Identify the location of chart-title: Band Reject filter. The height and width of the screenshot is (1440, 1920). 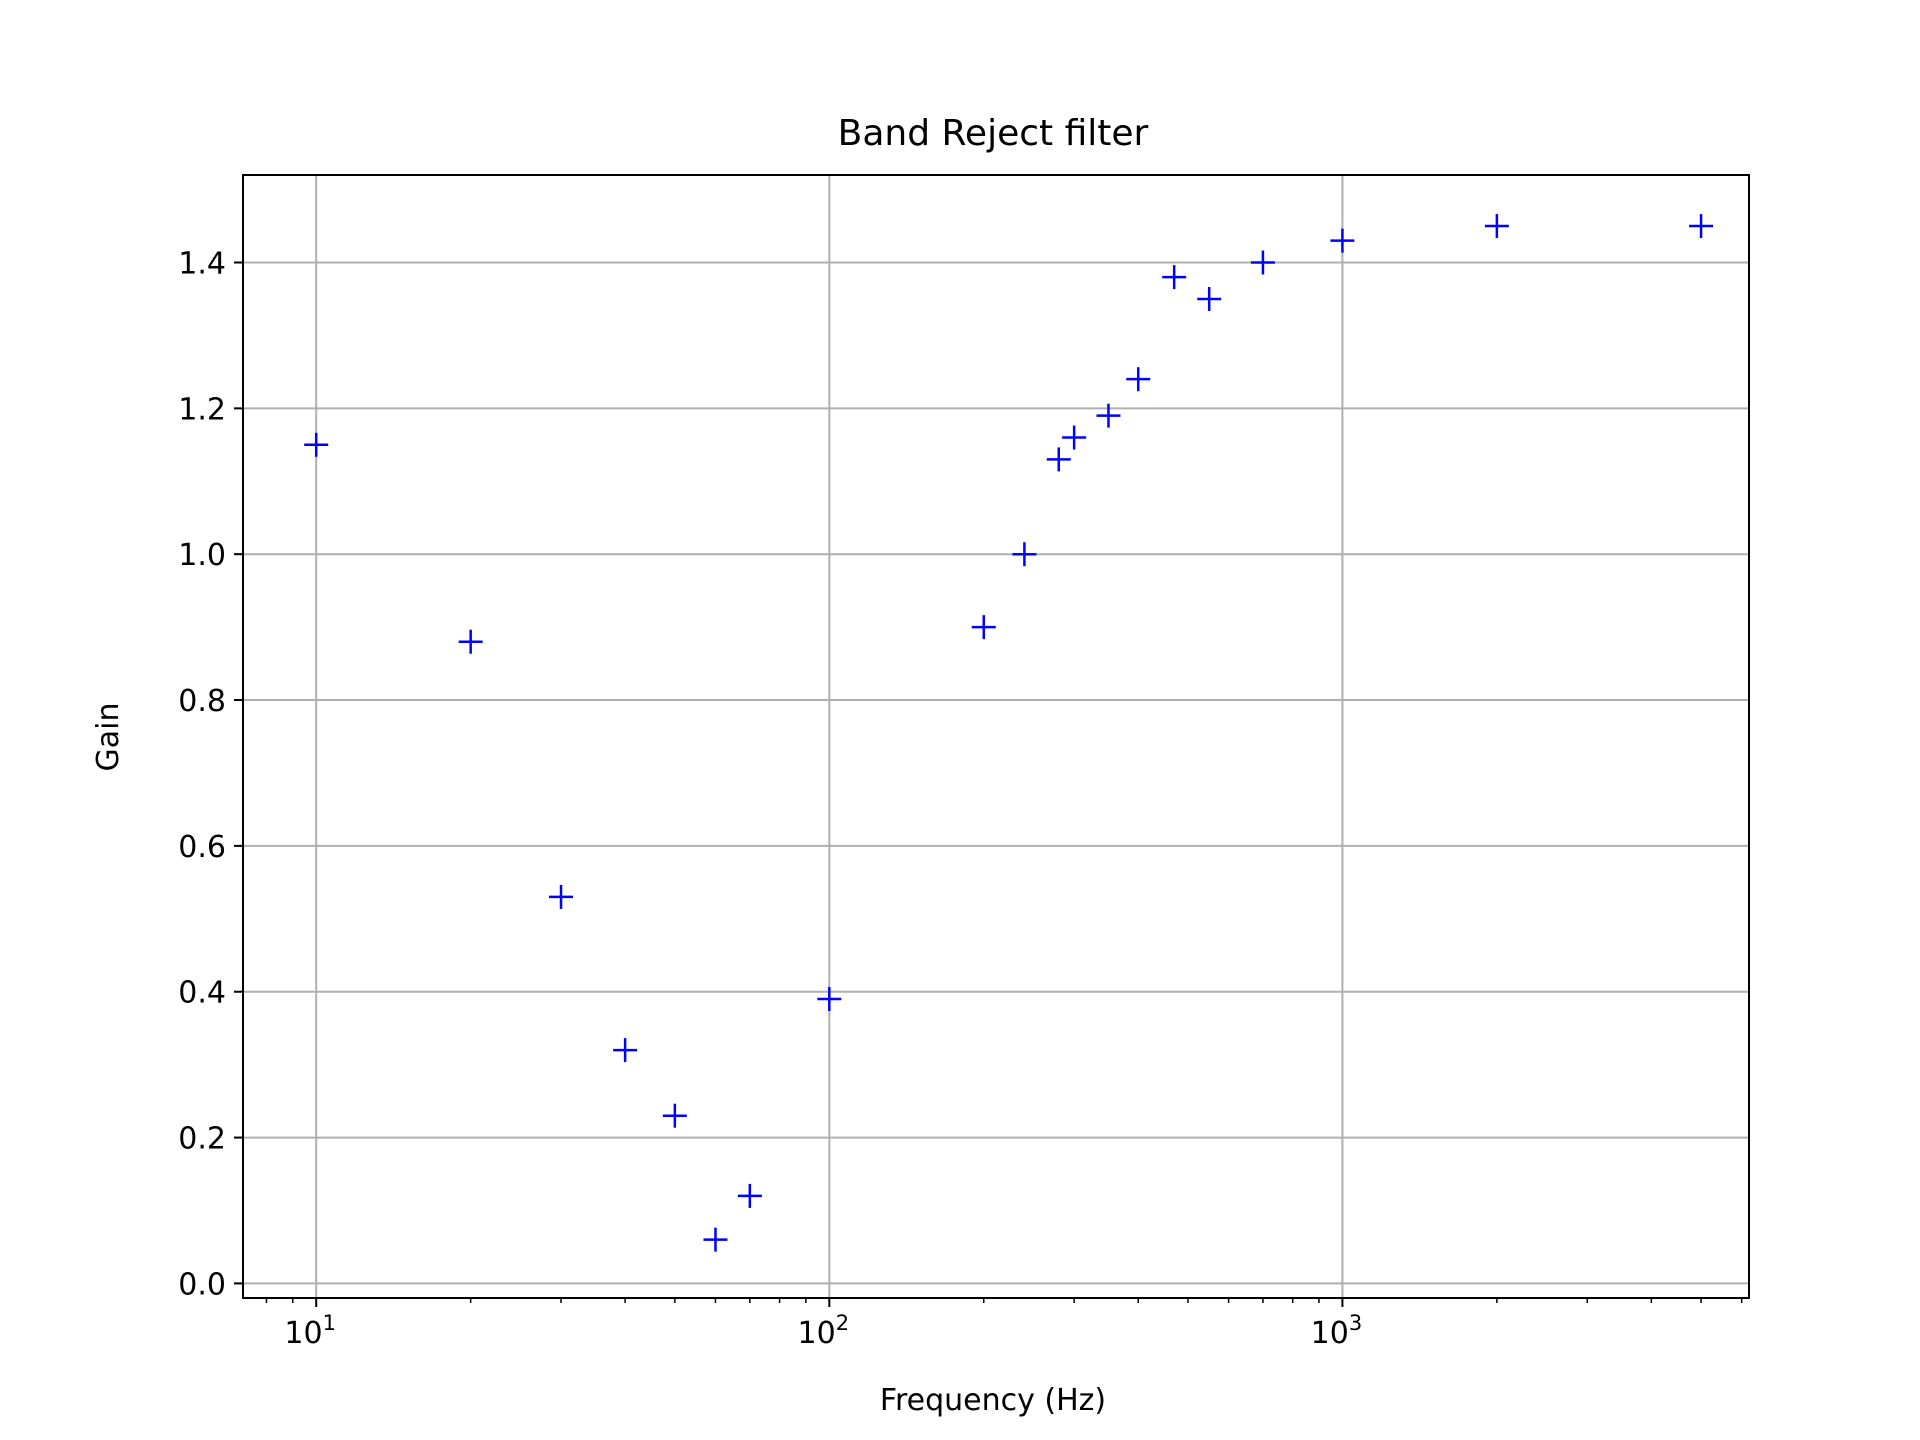
(993, 133).